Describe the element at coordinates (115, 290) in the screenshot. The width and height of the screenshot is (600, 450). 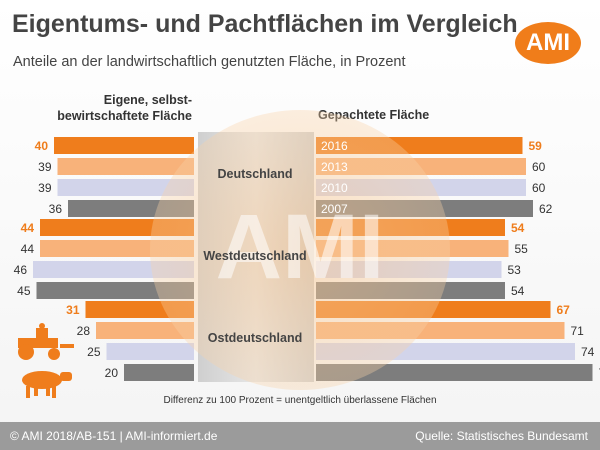
I see `bar-westdeutschland-eigene-2007` at that location.